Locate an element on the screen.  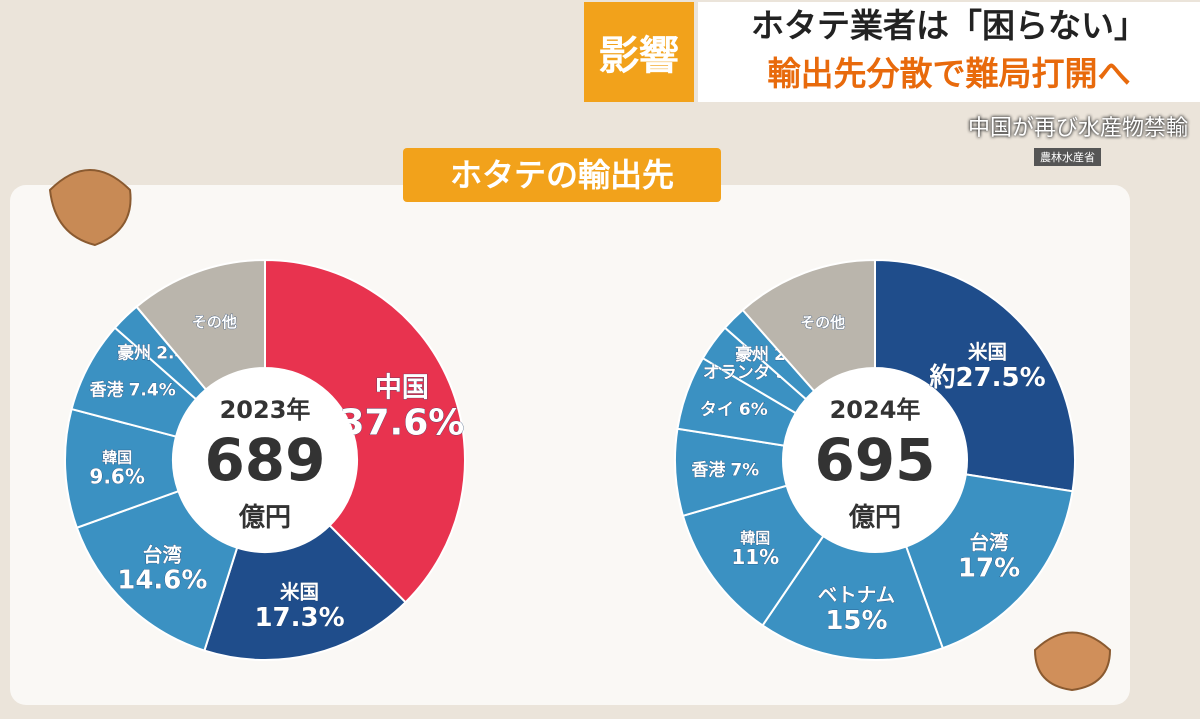
value-label: 2% is located at coordinates (788, 355).